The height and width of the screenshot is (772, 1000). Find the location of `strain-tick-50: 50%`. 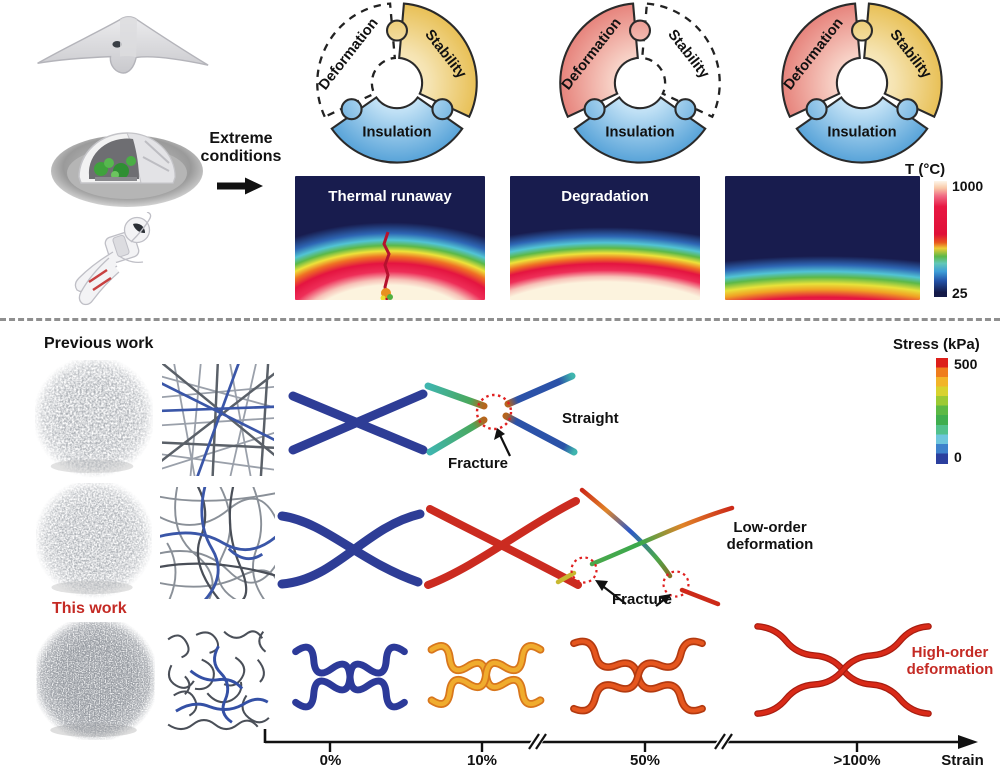

strain-tick-50: 50% is located at coordinates (645, 760).